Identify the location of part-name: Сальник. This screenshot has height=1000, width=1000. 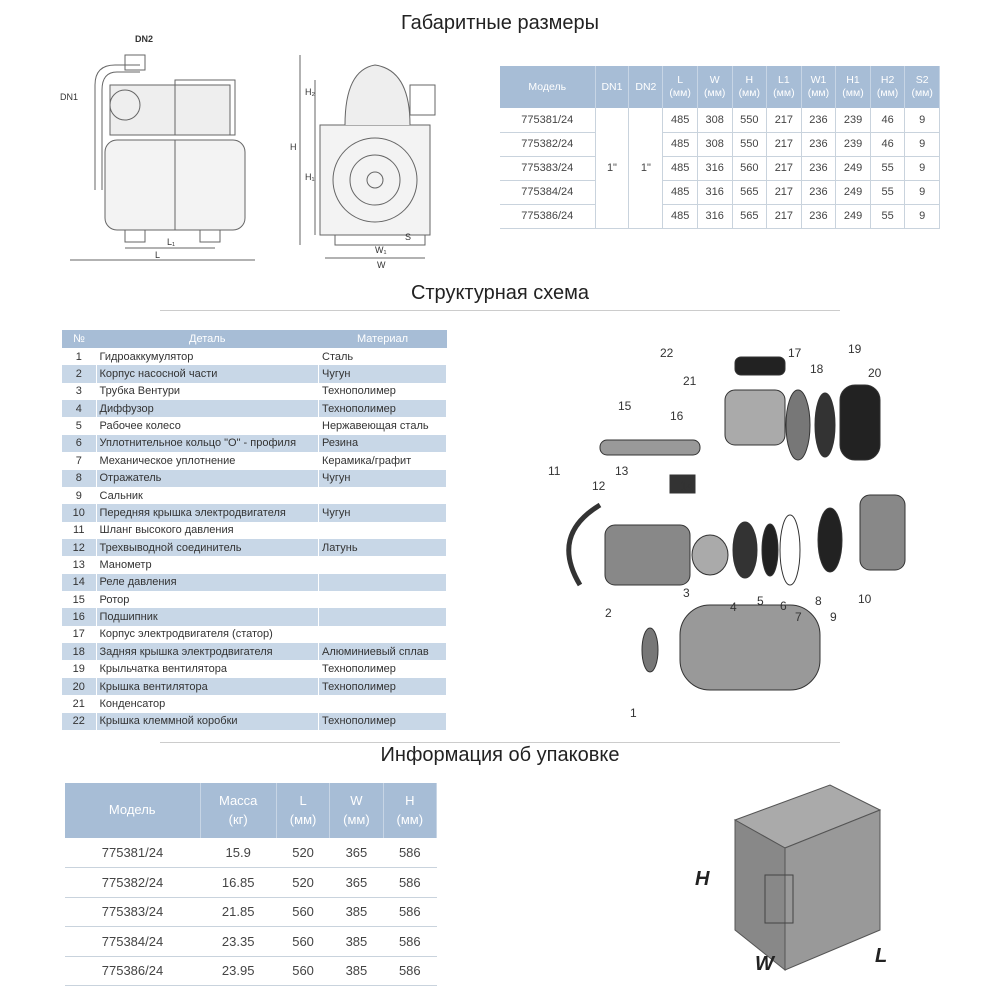
(207, 495).